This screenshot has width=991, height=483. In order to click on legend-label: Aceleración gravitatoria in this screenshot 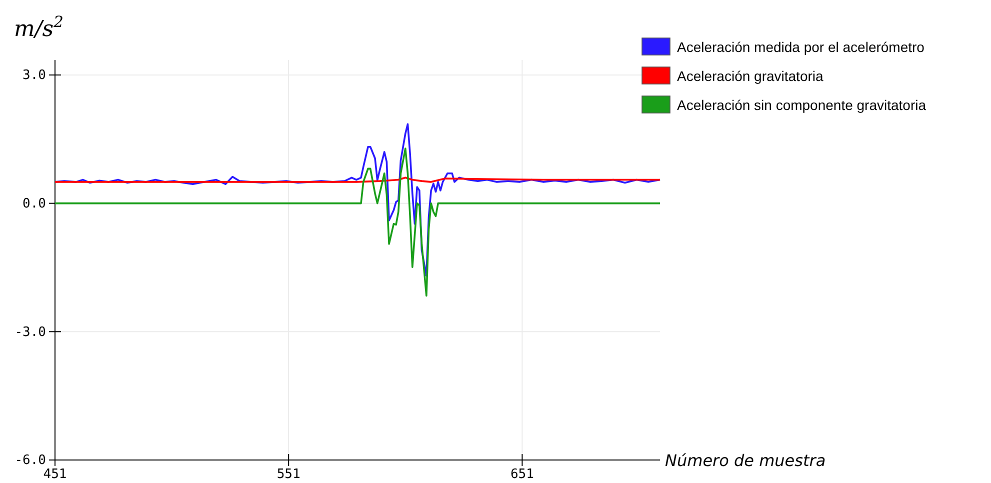, I will do `click(750, 76)`.